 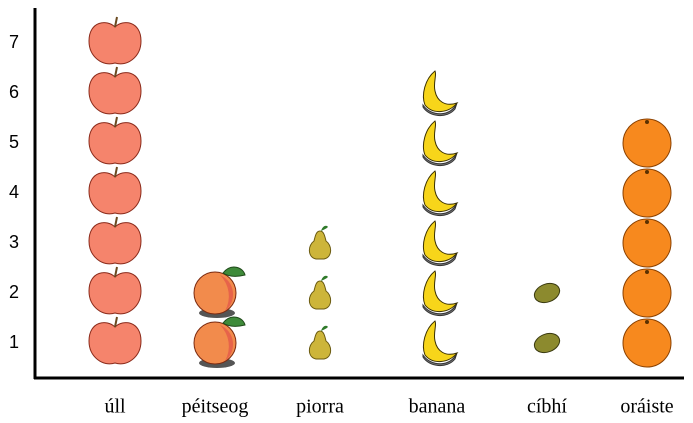 I want to click on x-tick-label: piorra, so click(x=320, y=407).